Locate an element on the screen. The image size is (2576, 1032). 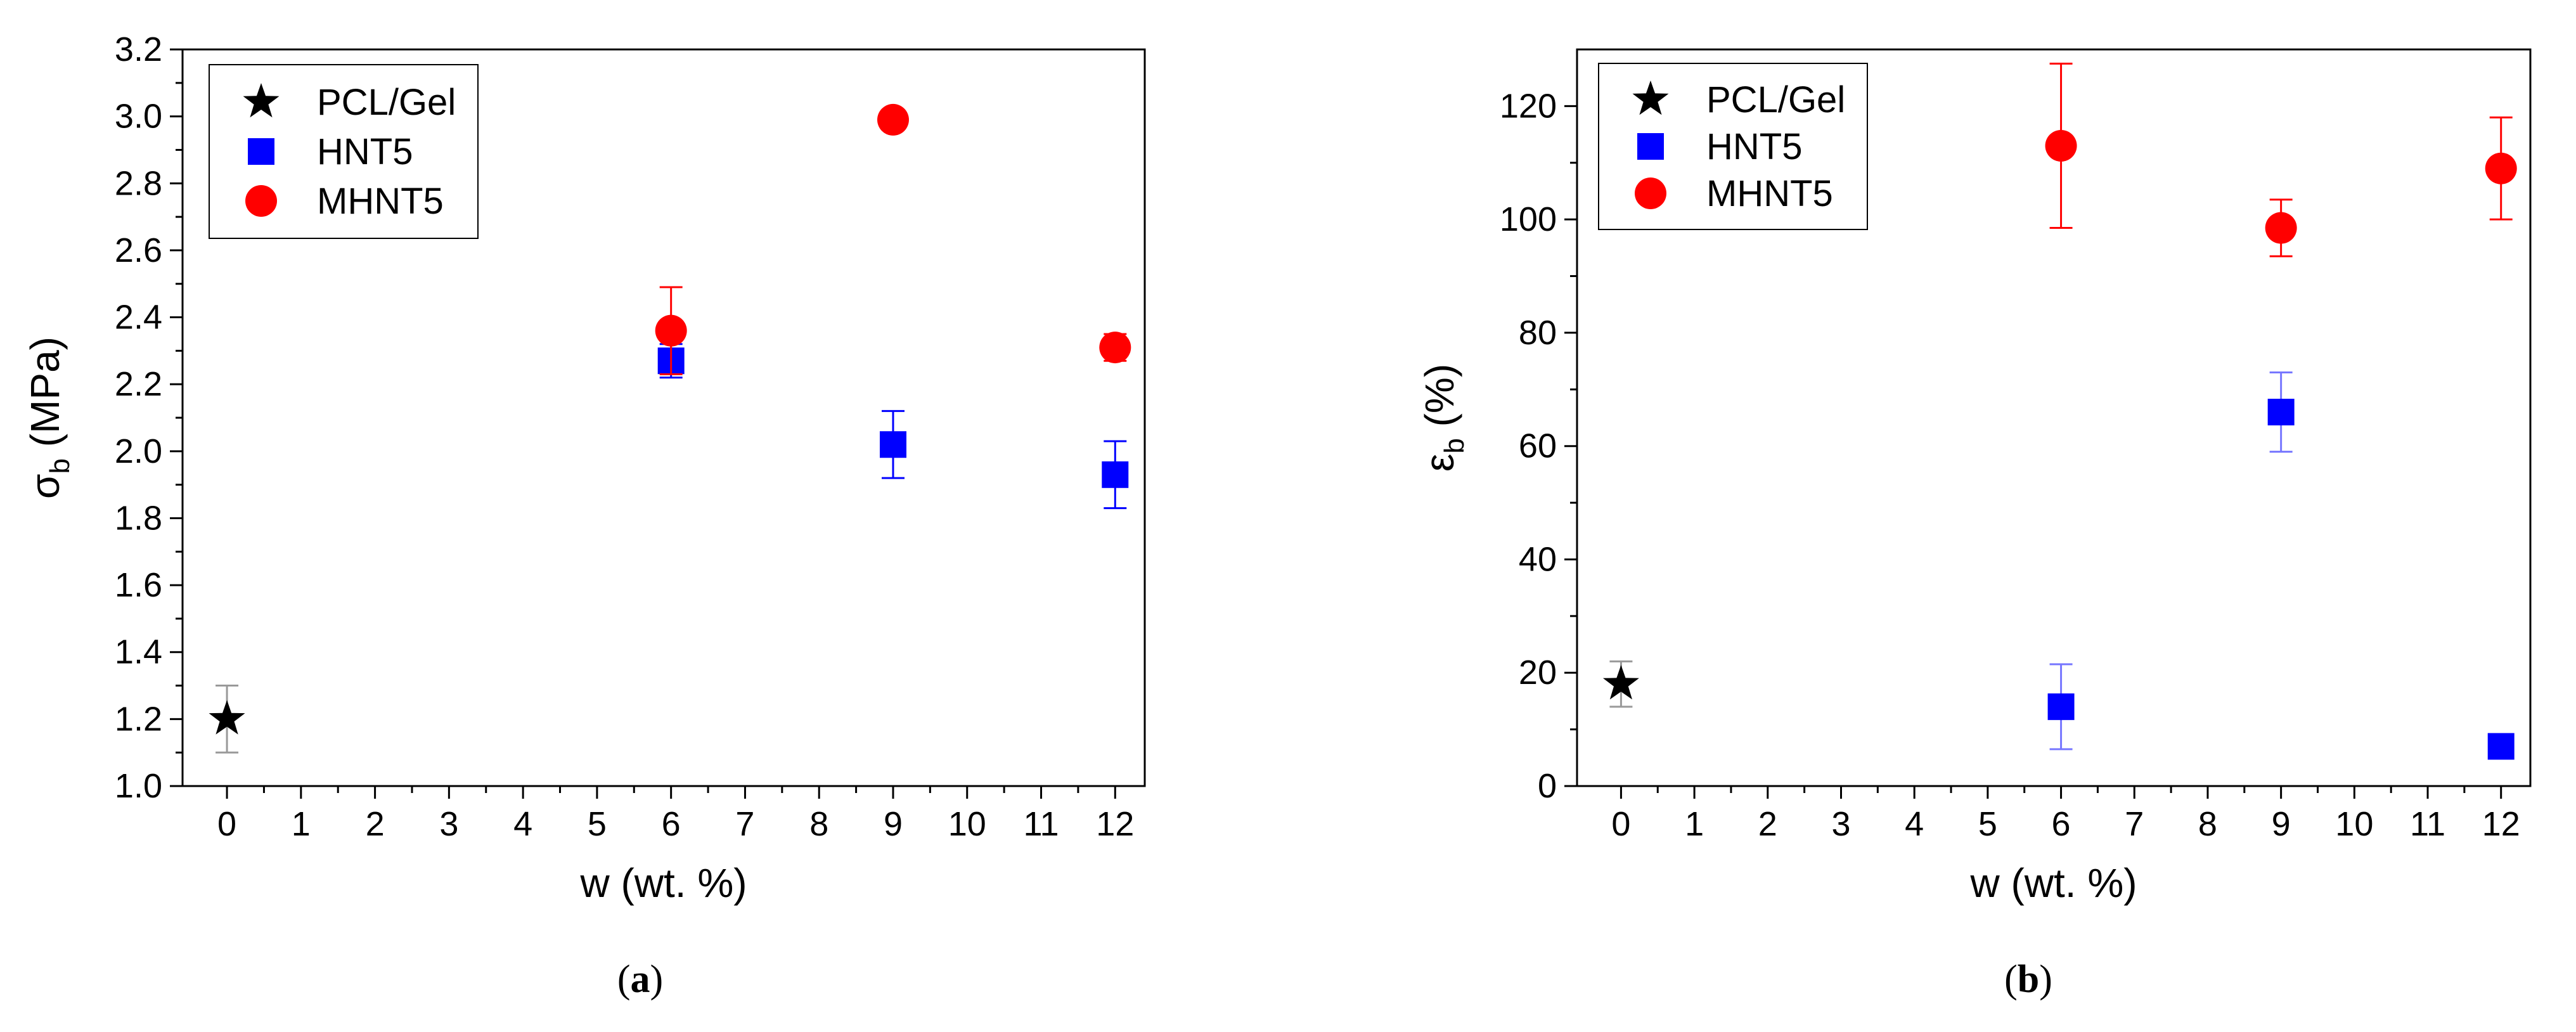
caption-letter: a is located at coordinates (640, 979).